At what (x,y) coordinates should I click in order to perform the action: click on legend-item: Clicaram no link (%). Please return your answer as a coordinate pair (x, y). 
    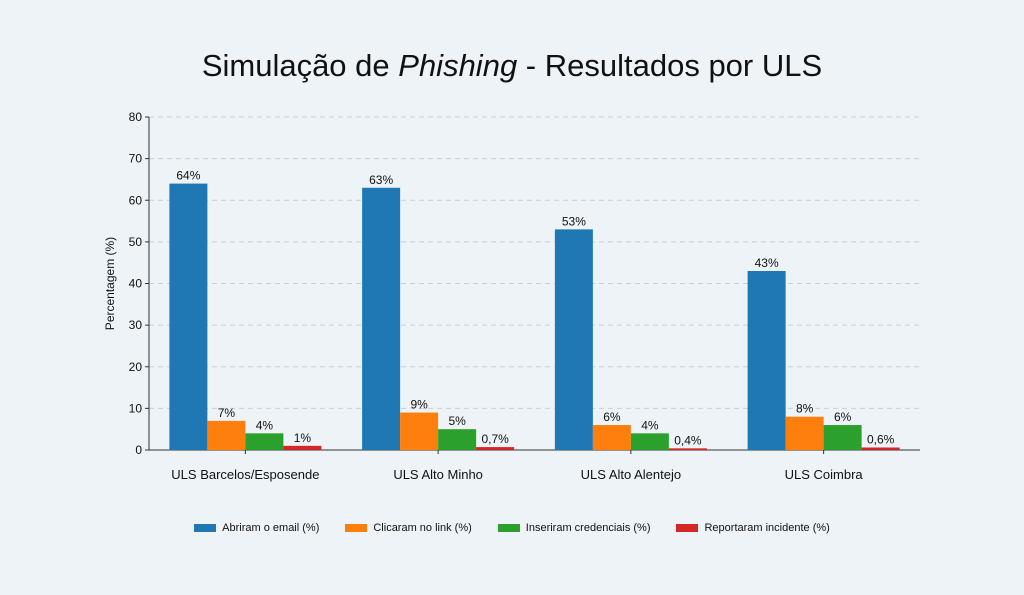
    Looking at the image, I should click on (408, 528).